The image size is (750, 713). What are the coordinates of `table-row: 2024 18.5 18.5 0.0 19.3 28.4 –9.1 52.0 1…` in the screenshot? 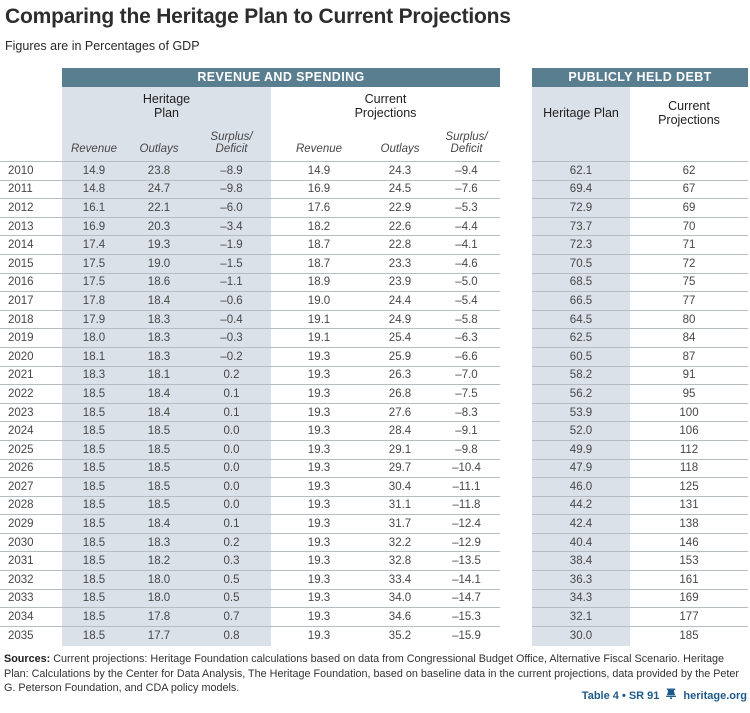 It's located at (375, 431).